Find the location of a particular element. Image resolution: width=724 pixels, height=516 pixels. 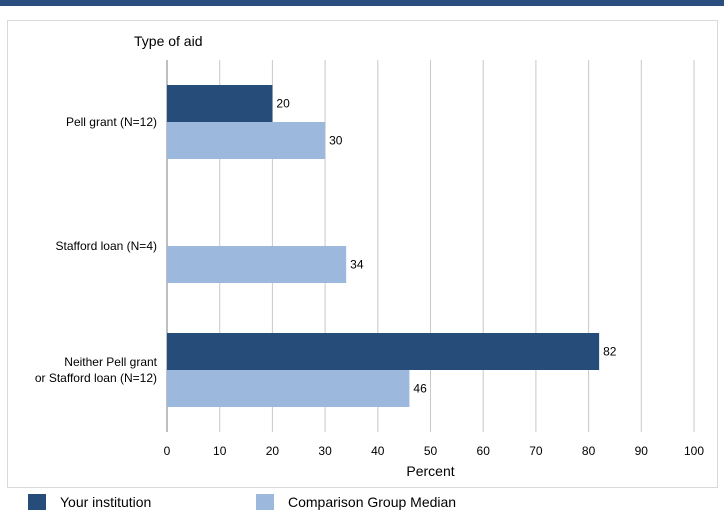

data-label: 30 is located at coordinates (336, 141).